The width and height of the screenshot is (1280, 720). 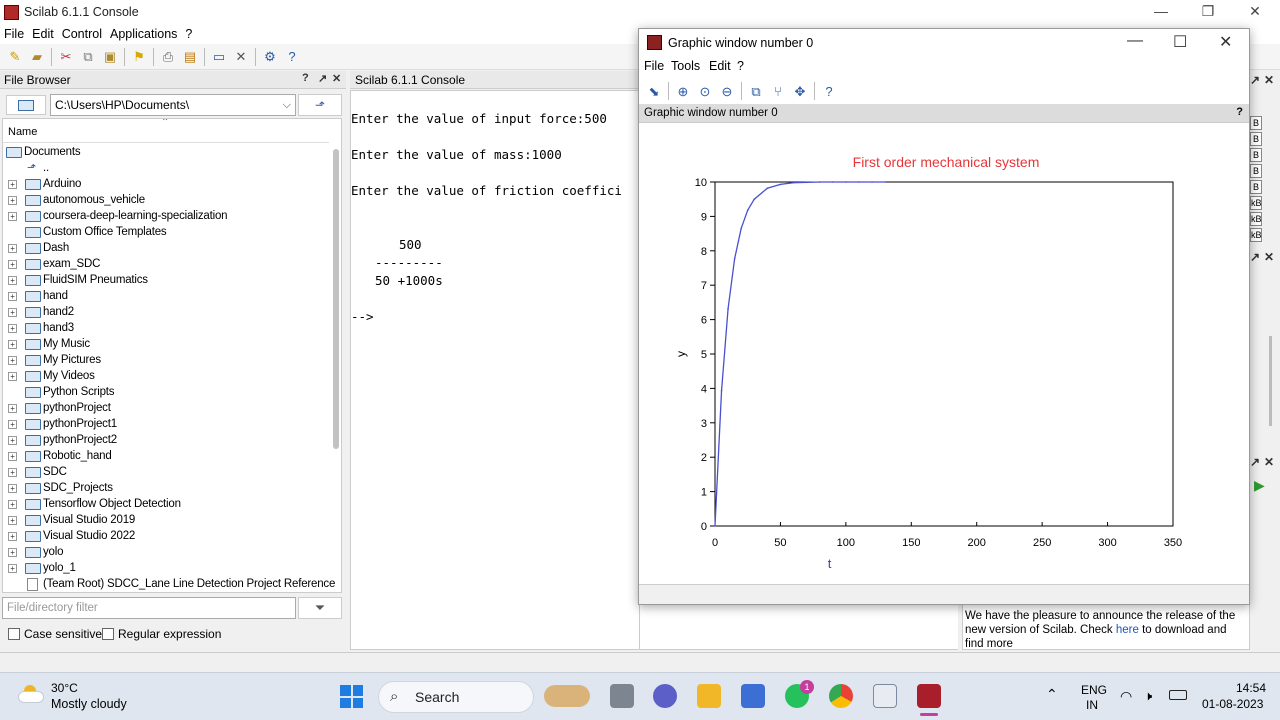 I want to click on search-highlight-icon, so click(x=567, y=696).